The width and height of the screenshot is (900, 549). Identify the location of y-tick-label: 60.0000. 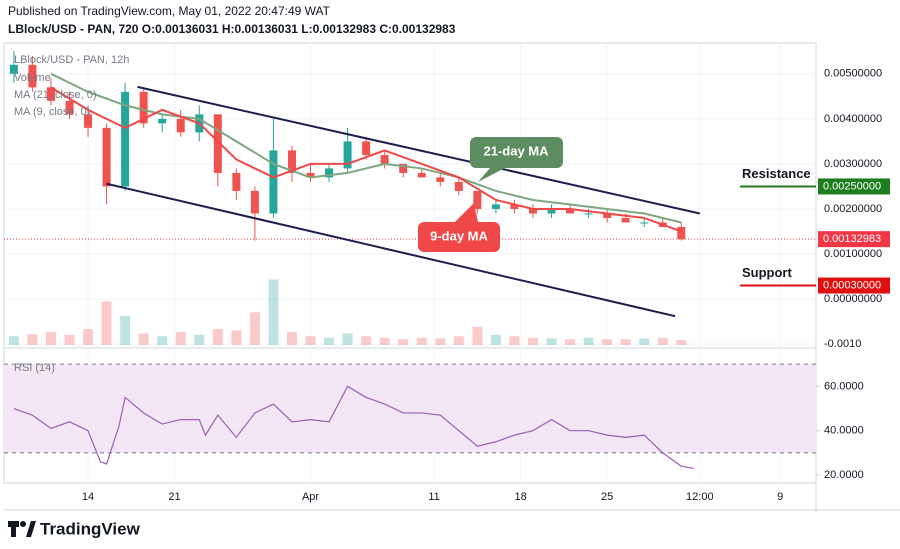
(844, 386).